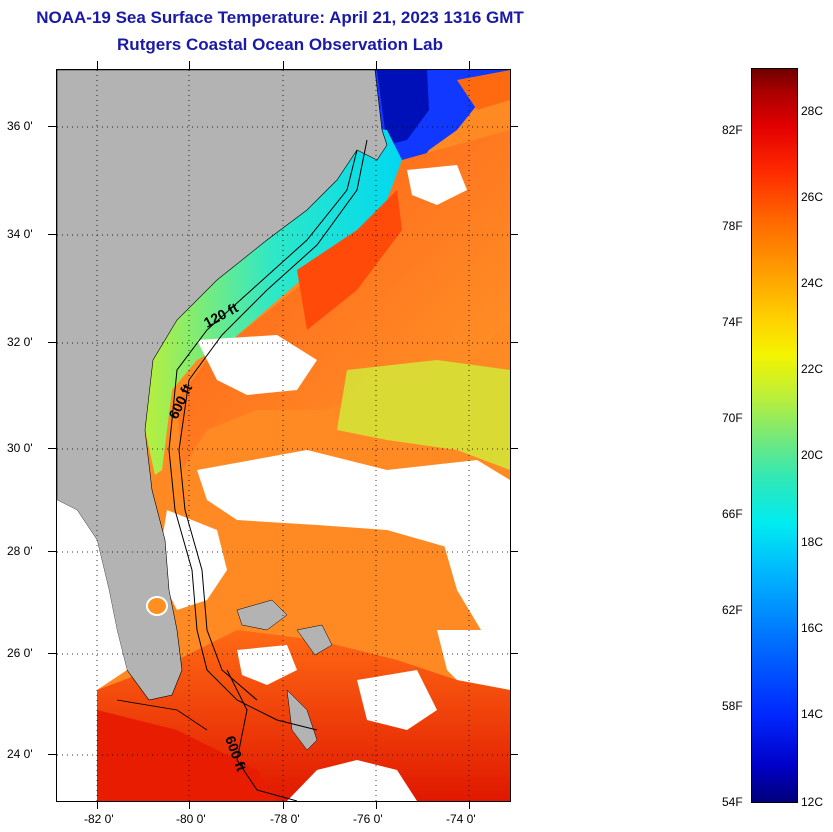 Image resolution: width=833 pixels, height=832 pixels. What do you see at coordinates (280, 44) in the screenshot?
I see `map-subtitle: Rutgers Coastal Ocean Observation Lab` at bounding box center [280, 44].